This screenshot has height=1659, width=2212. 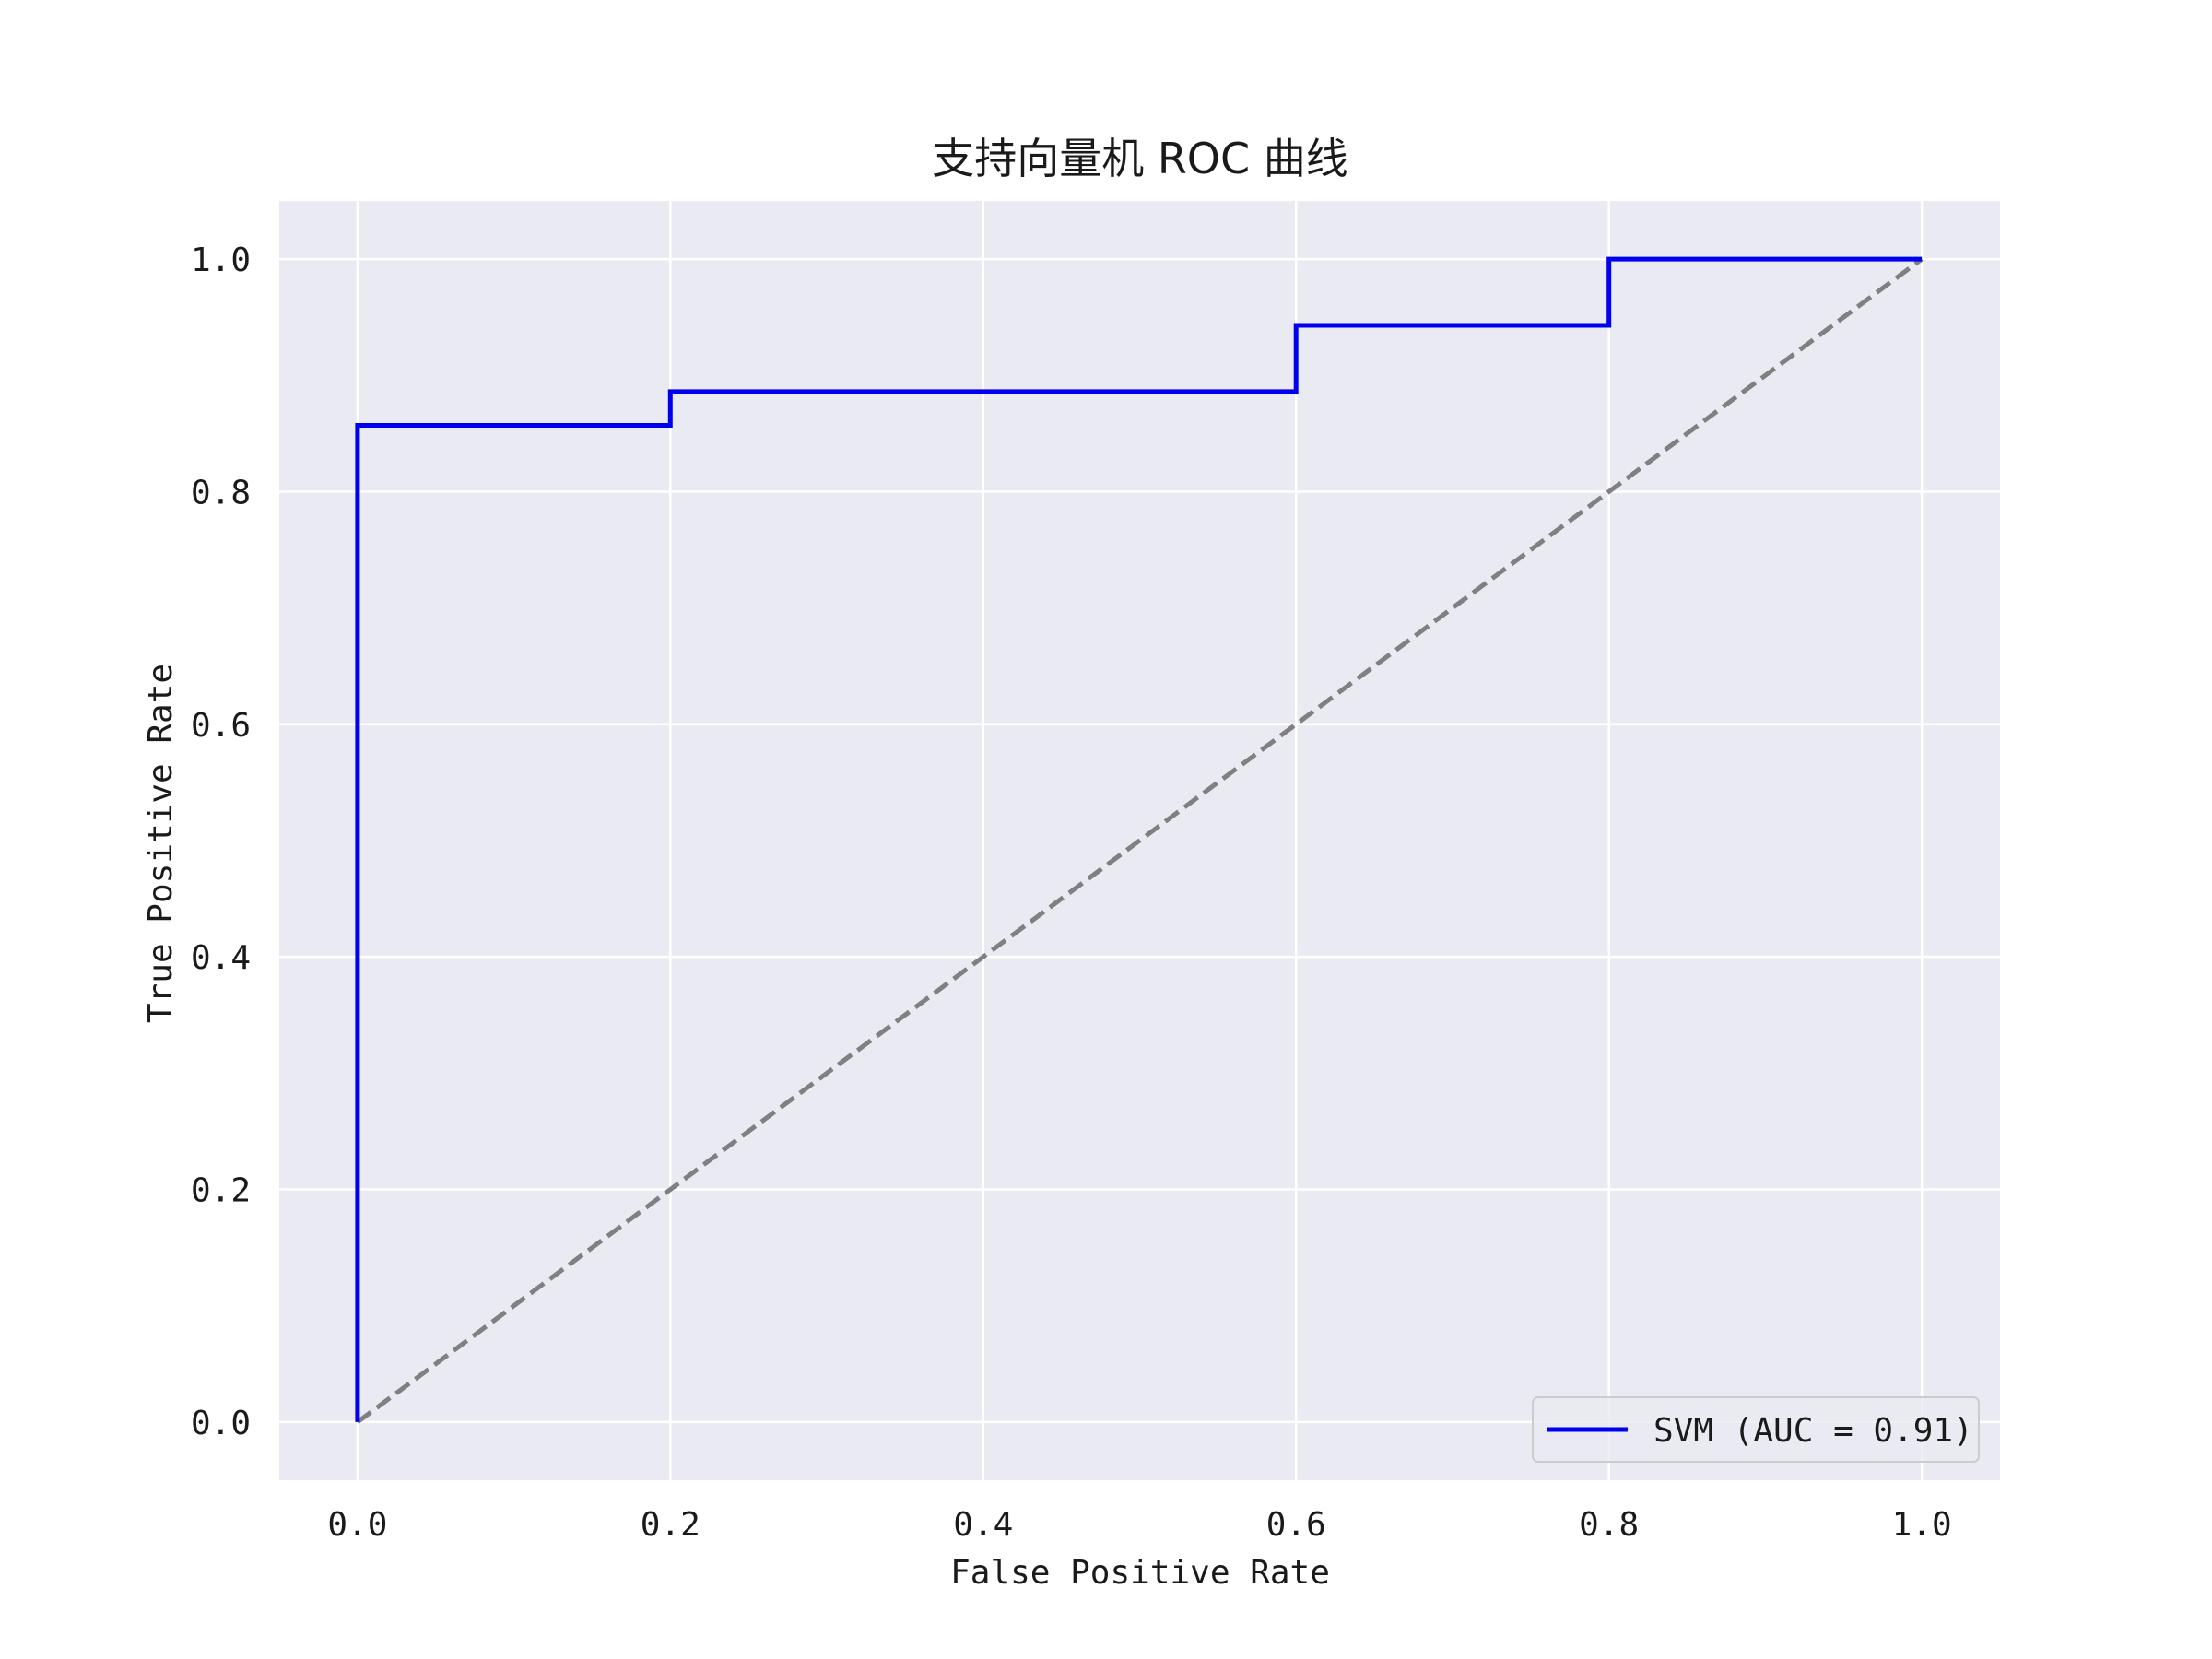 What do you see at coordinates (221, 841) in the screenshot?
I see `y-axis-ticks: 0.0 0.2 0.4 0.6 0.8 1.0` at bounding box center [221, 841].